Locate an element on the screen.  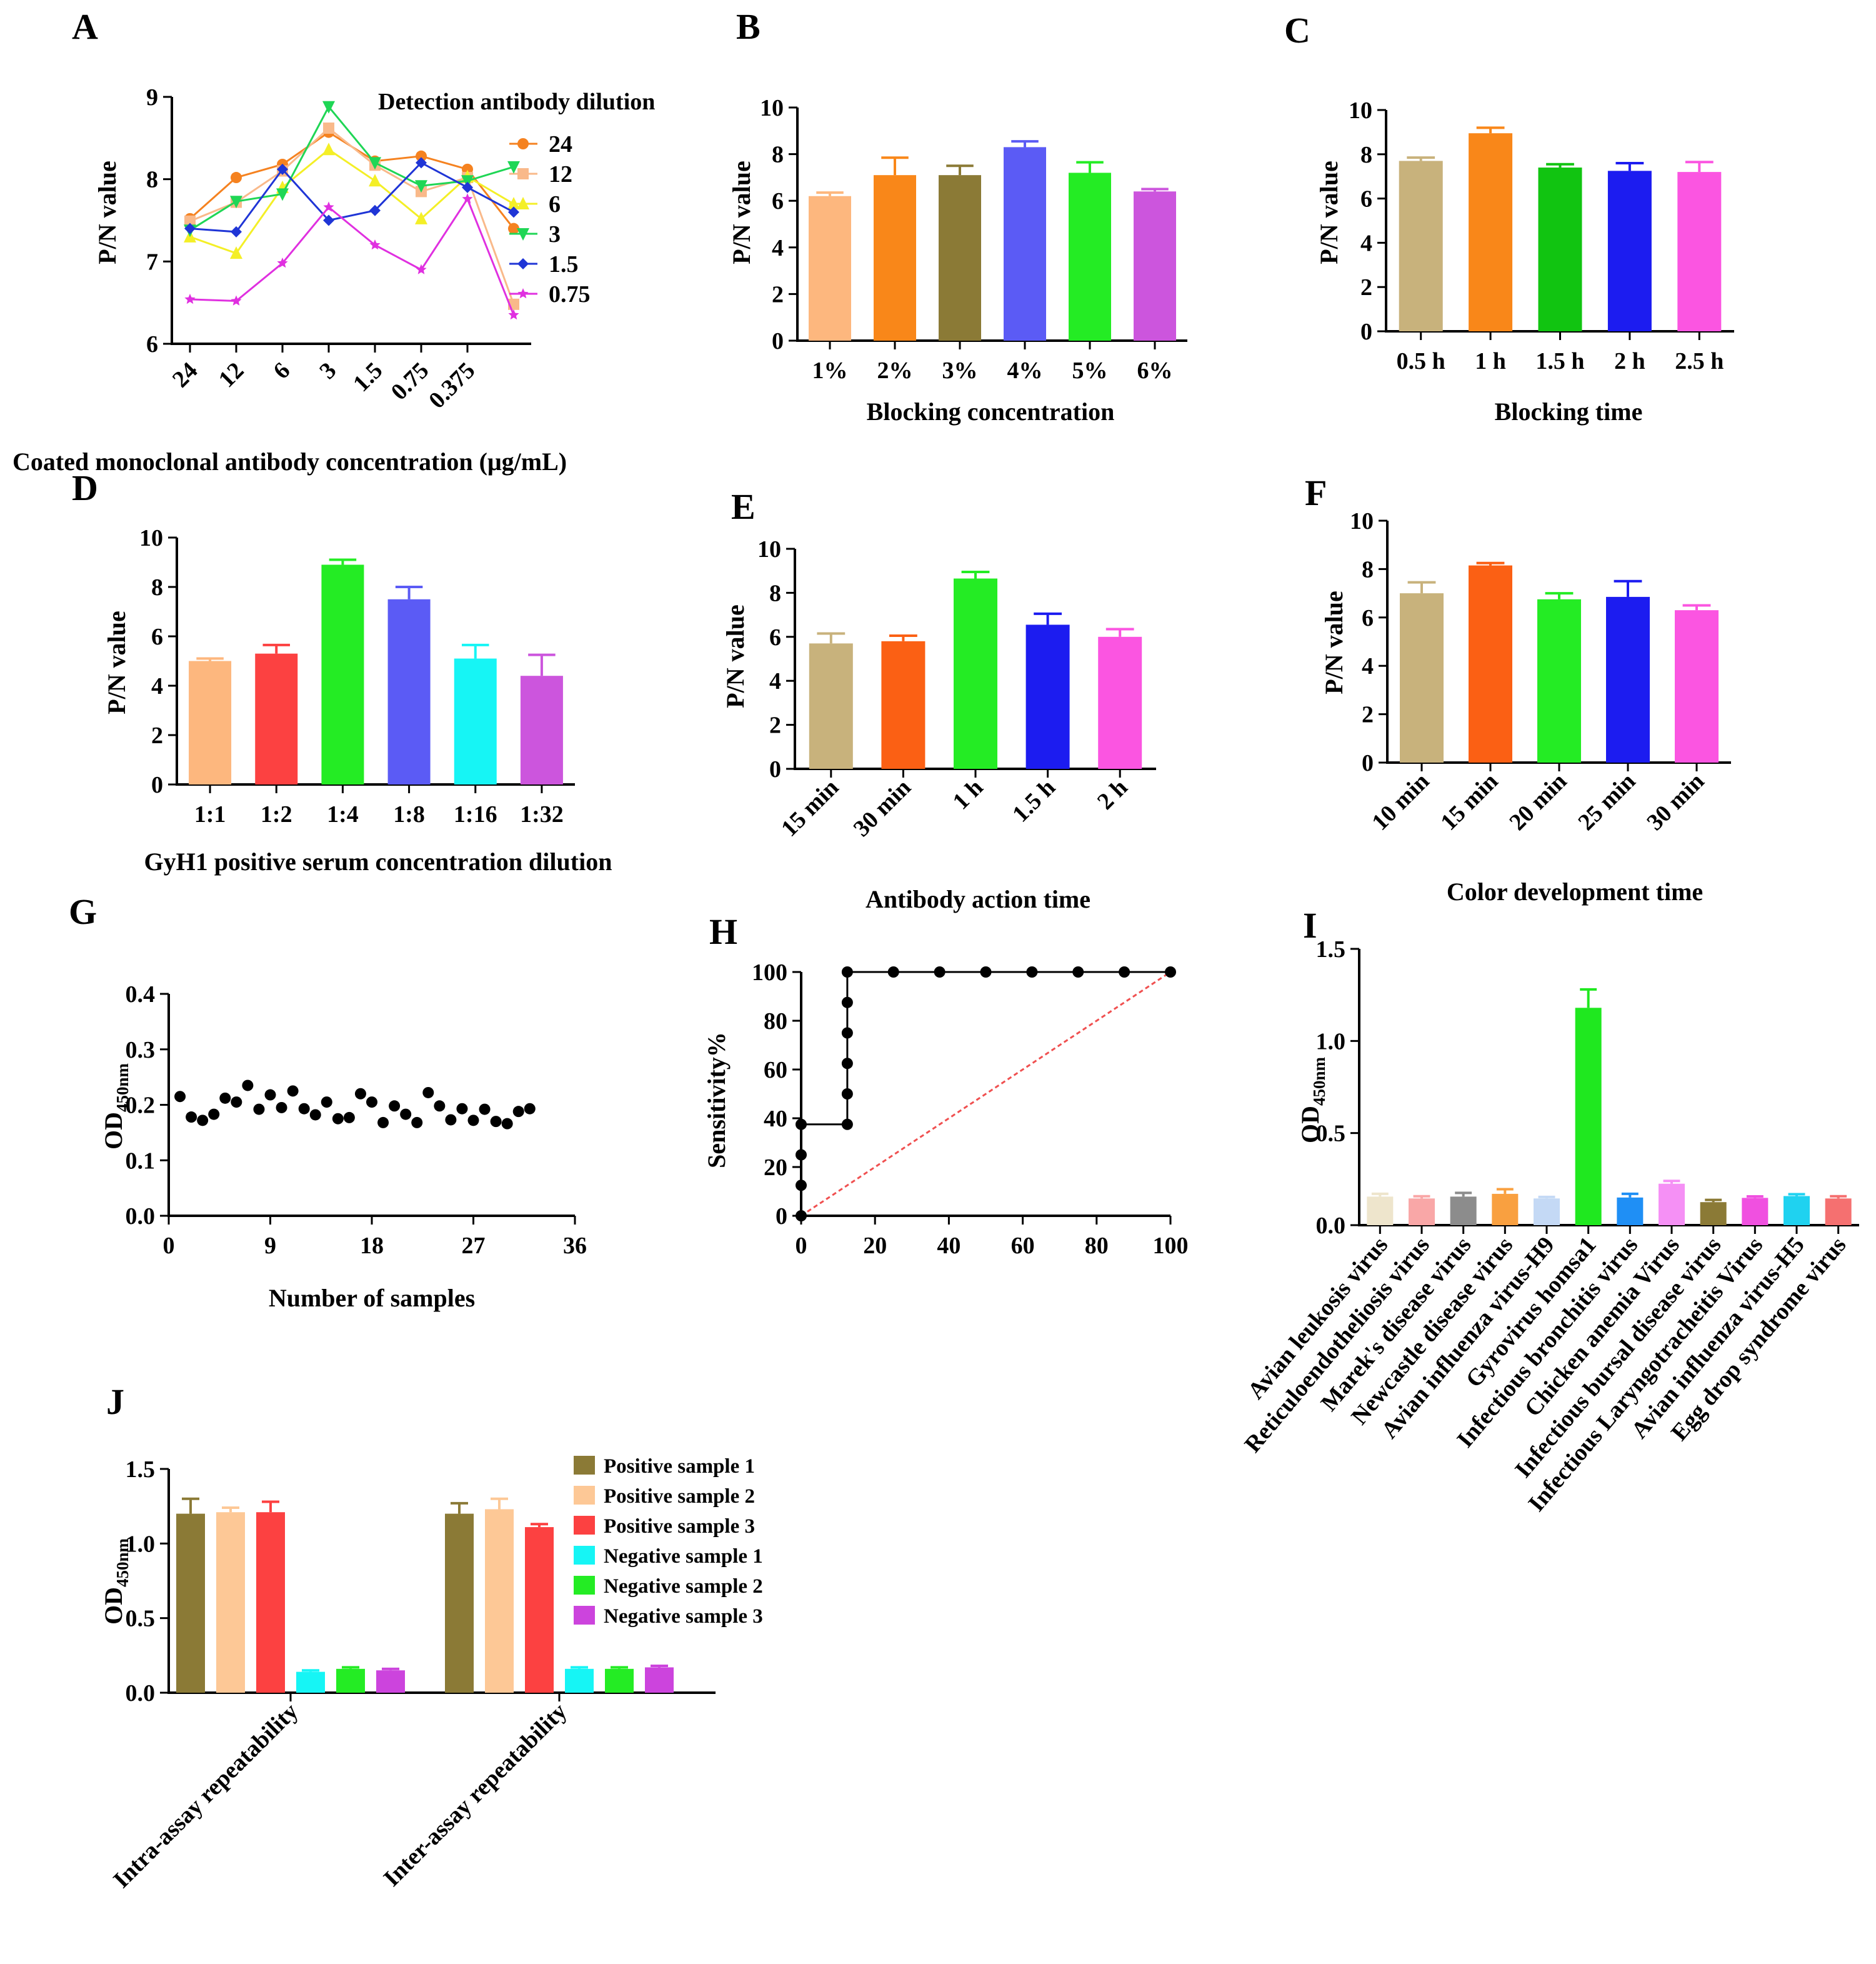
series-line is located at coordinates (352, 216).